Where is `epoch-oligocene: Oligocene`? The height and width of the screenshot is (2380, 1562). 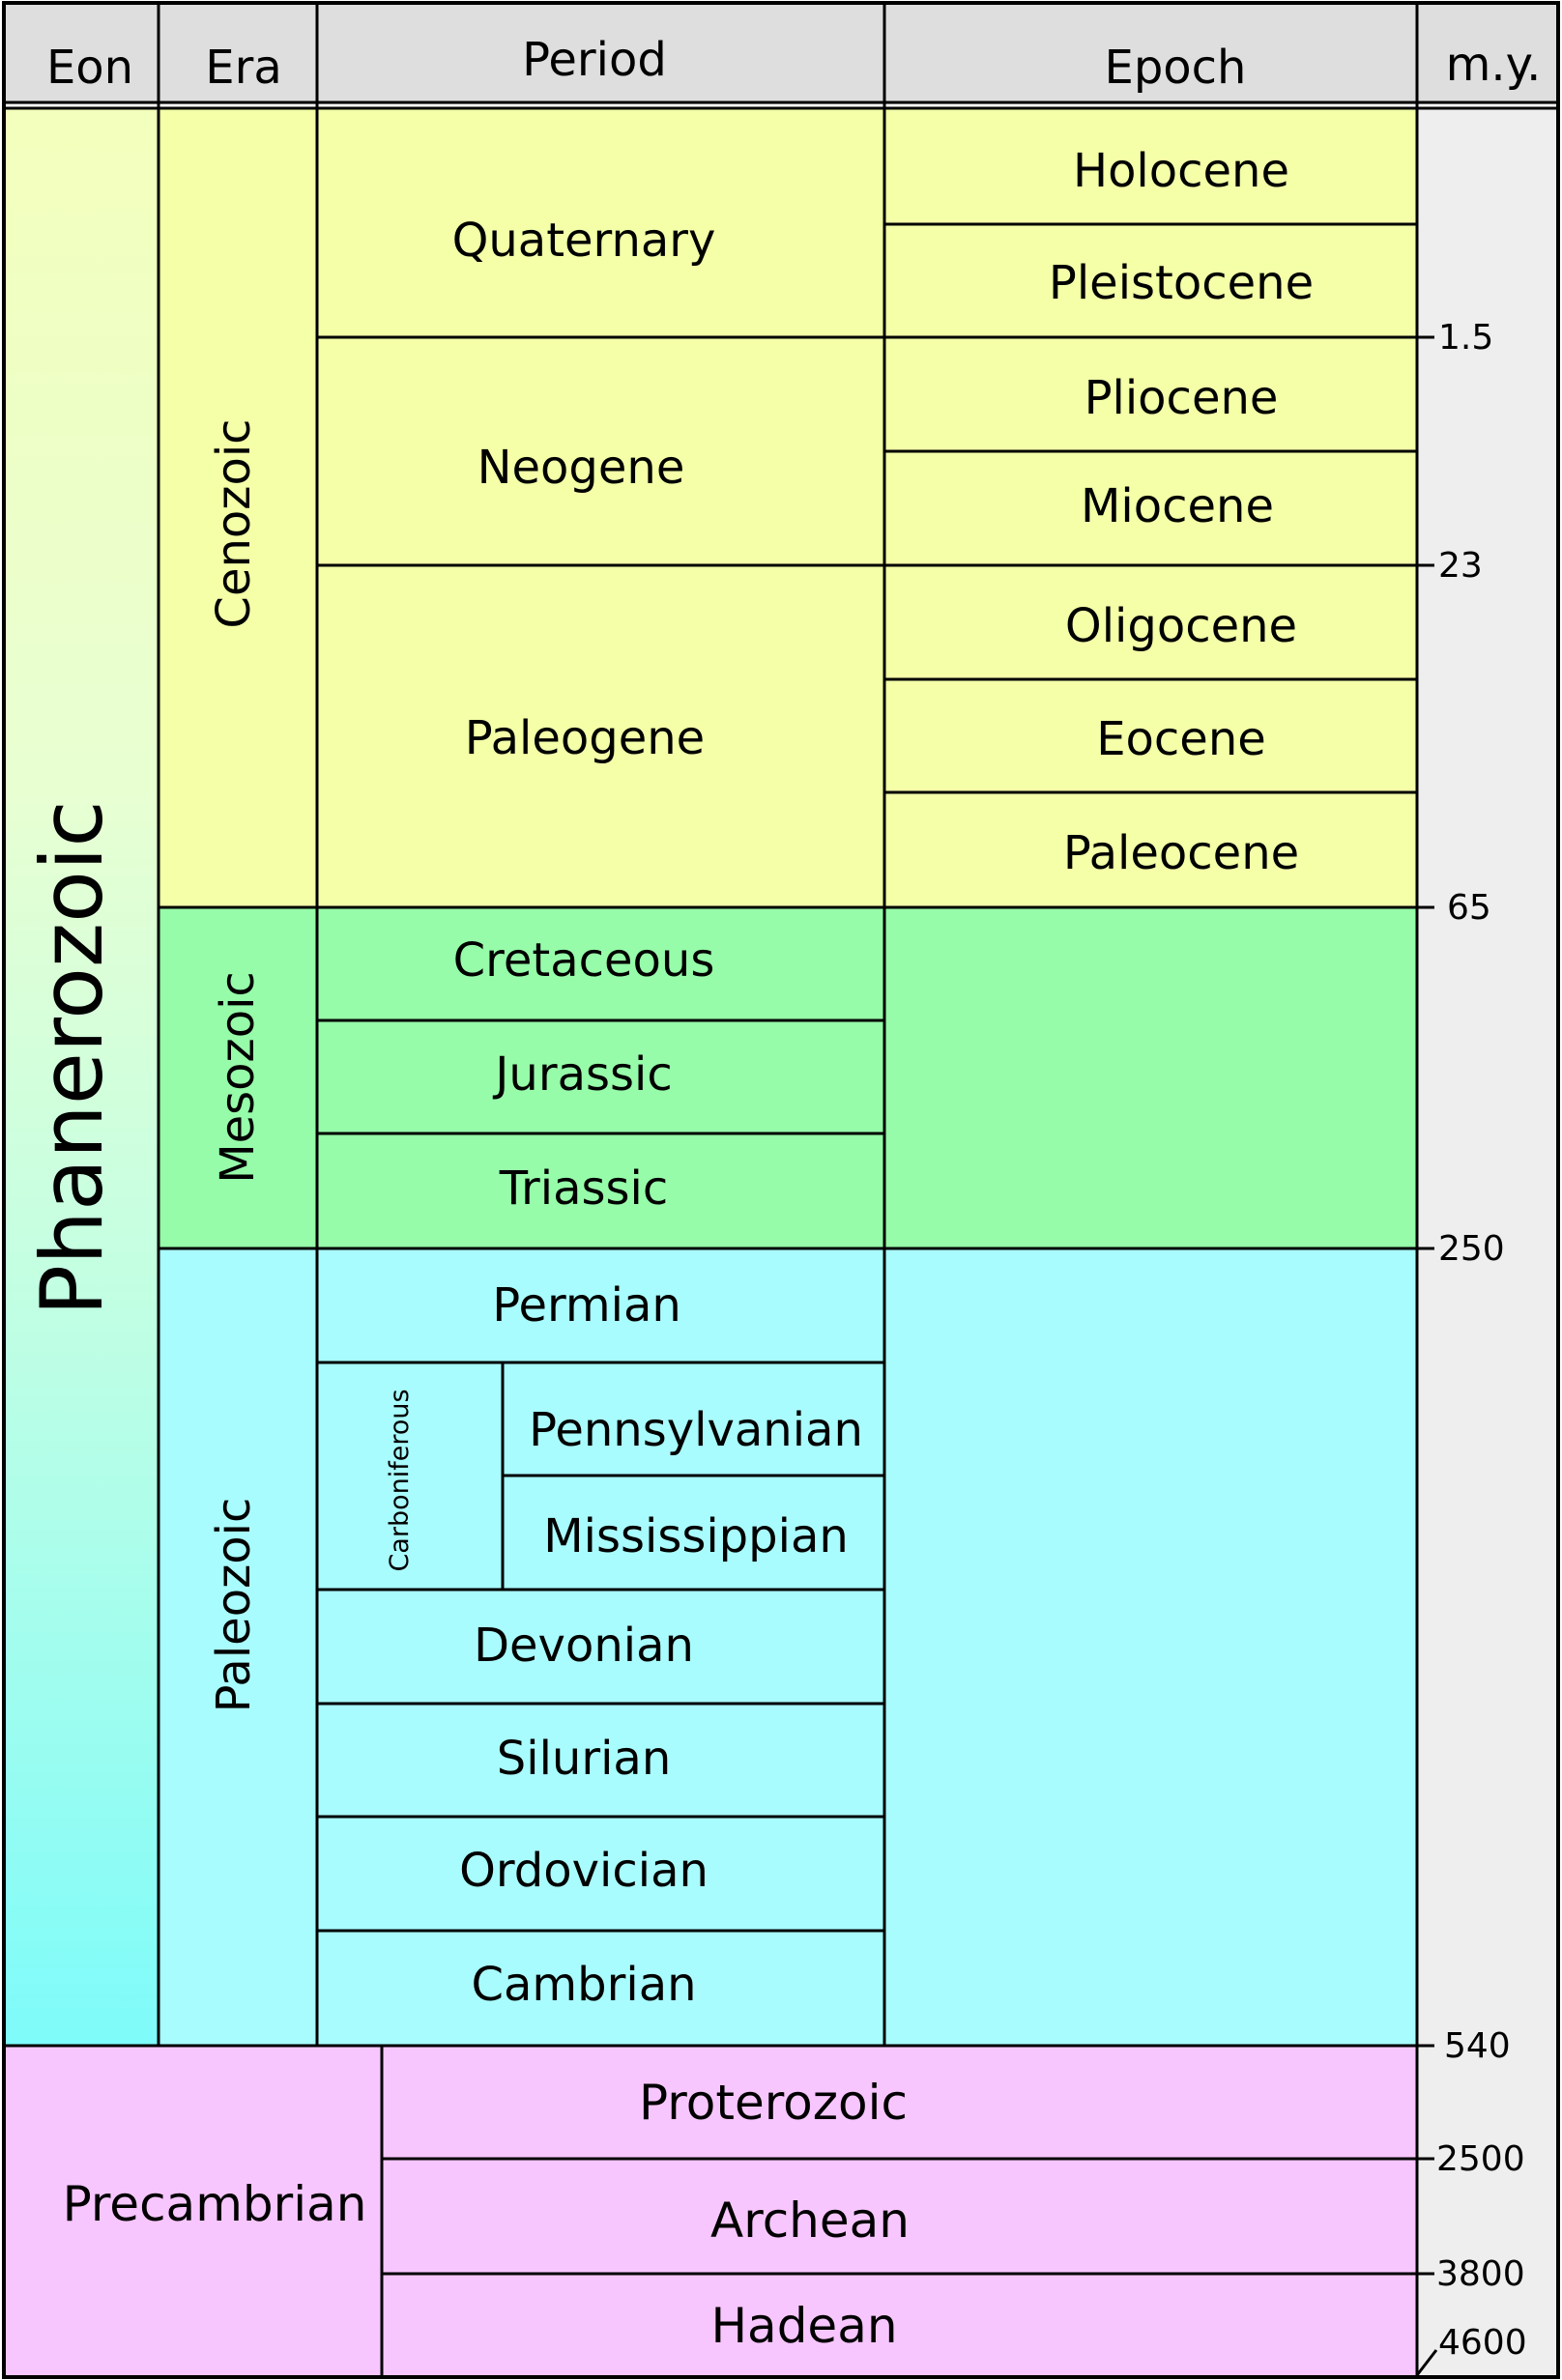 epoch-oligocene: Oligocene is located at coordinates (1181, 626).